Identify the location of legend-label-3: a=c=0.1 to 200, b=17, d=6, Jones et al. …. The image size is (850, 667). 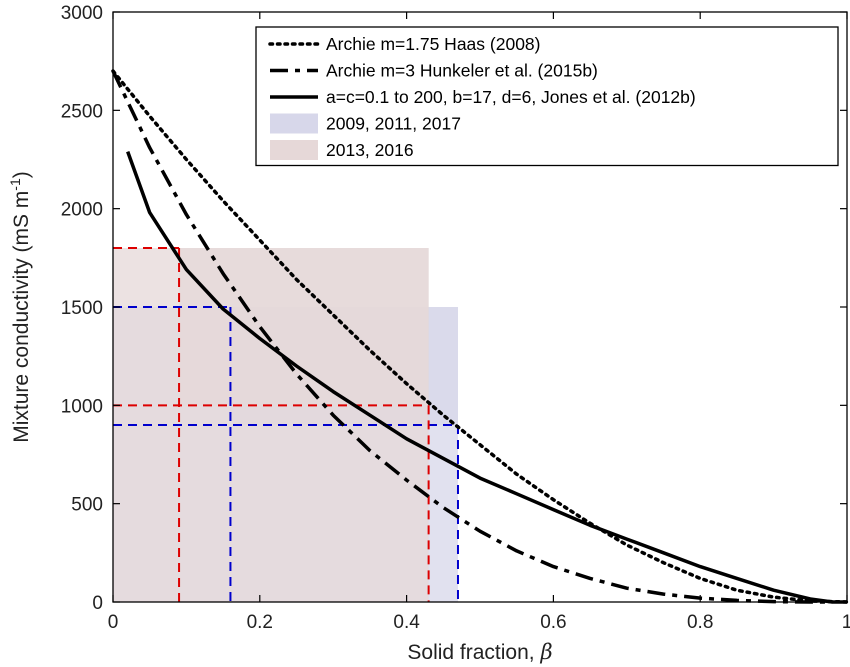
(511, 97).